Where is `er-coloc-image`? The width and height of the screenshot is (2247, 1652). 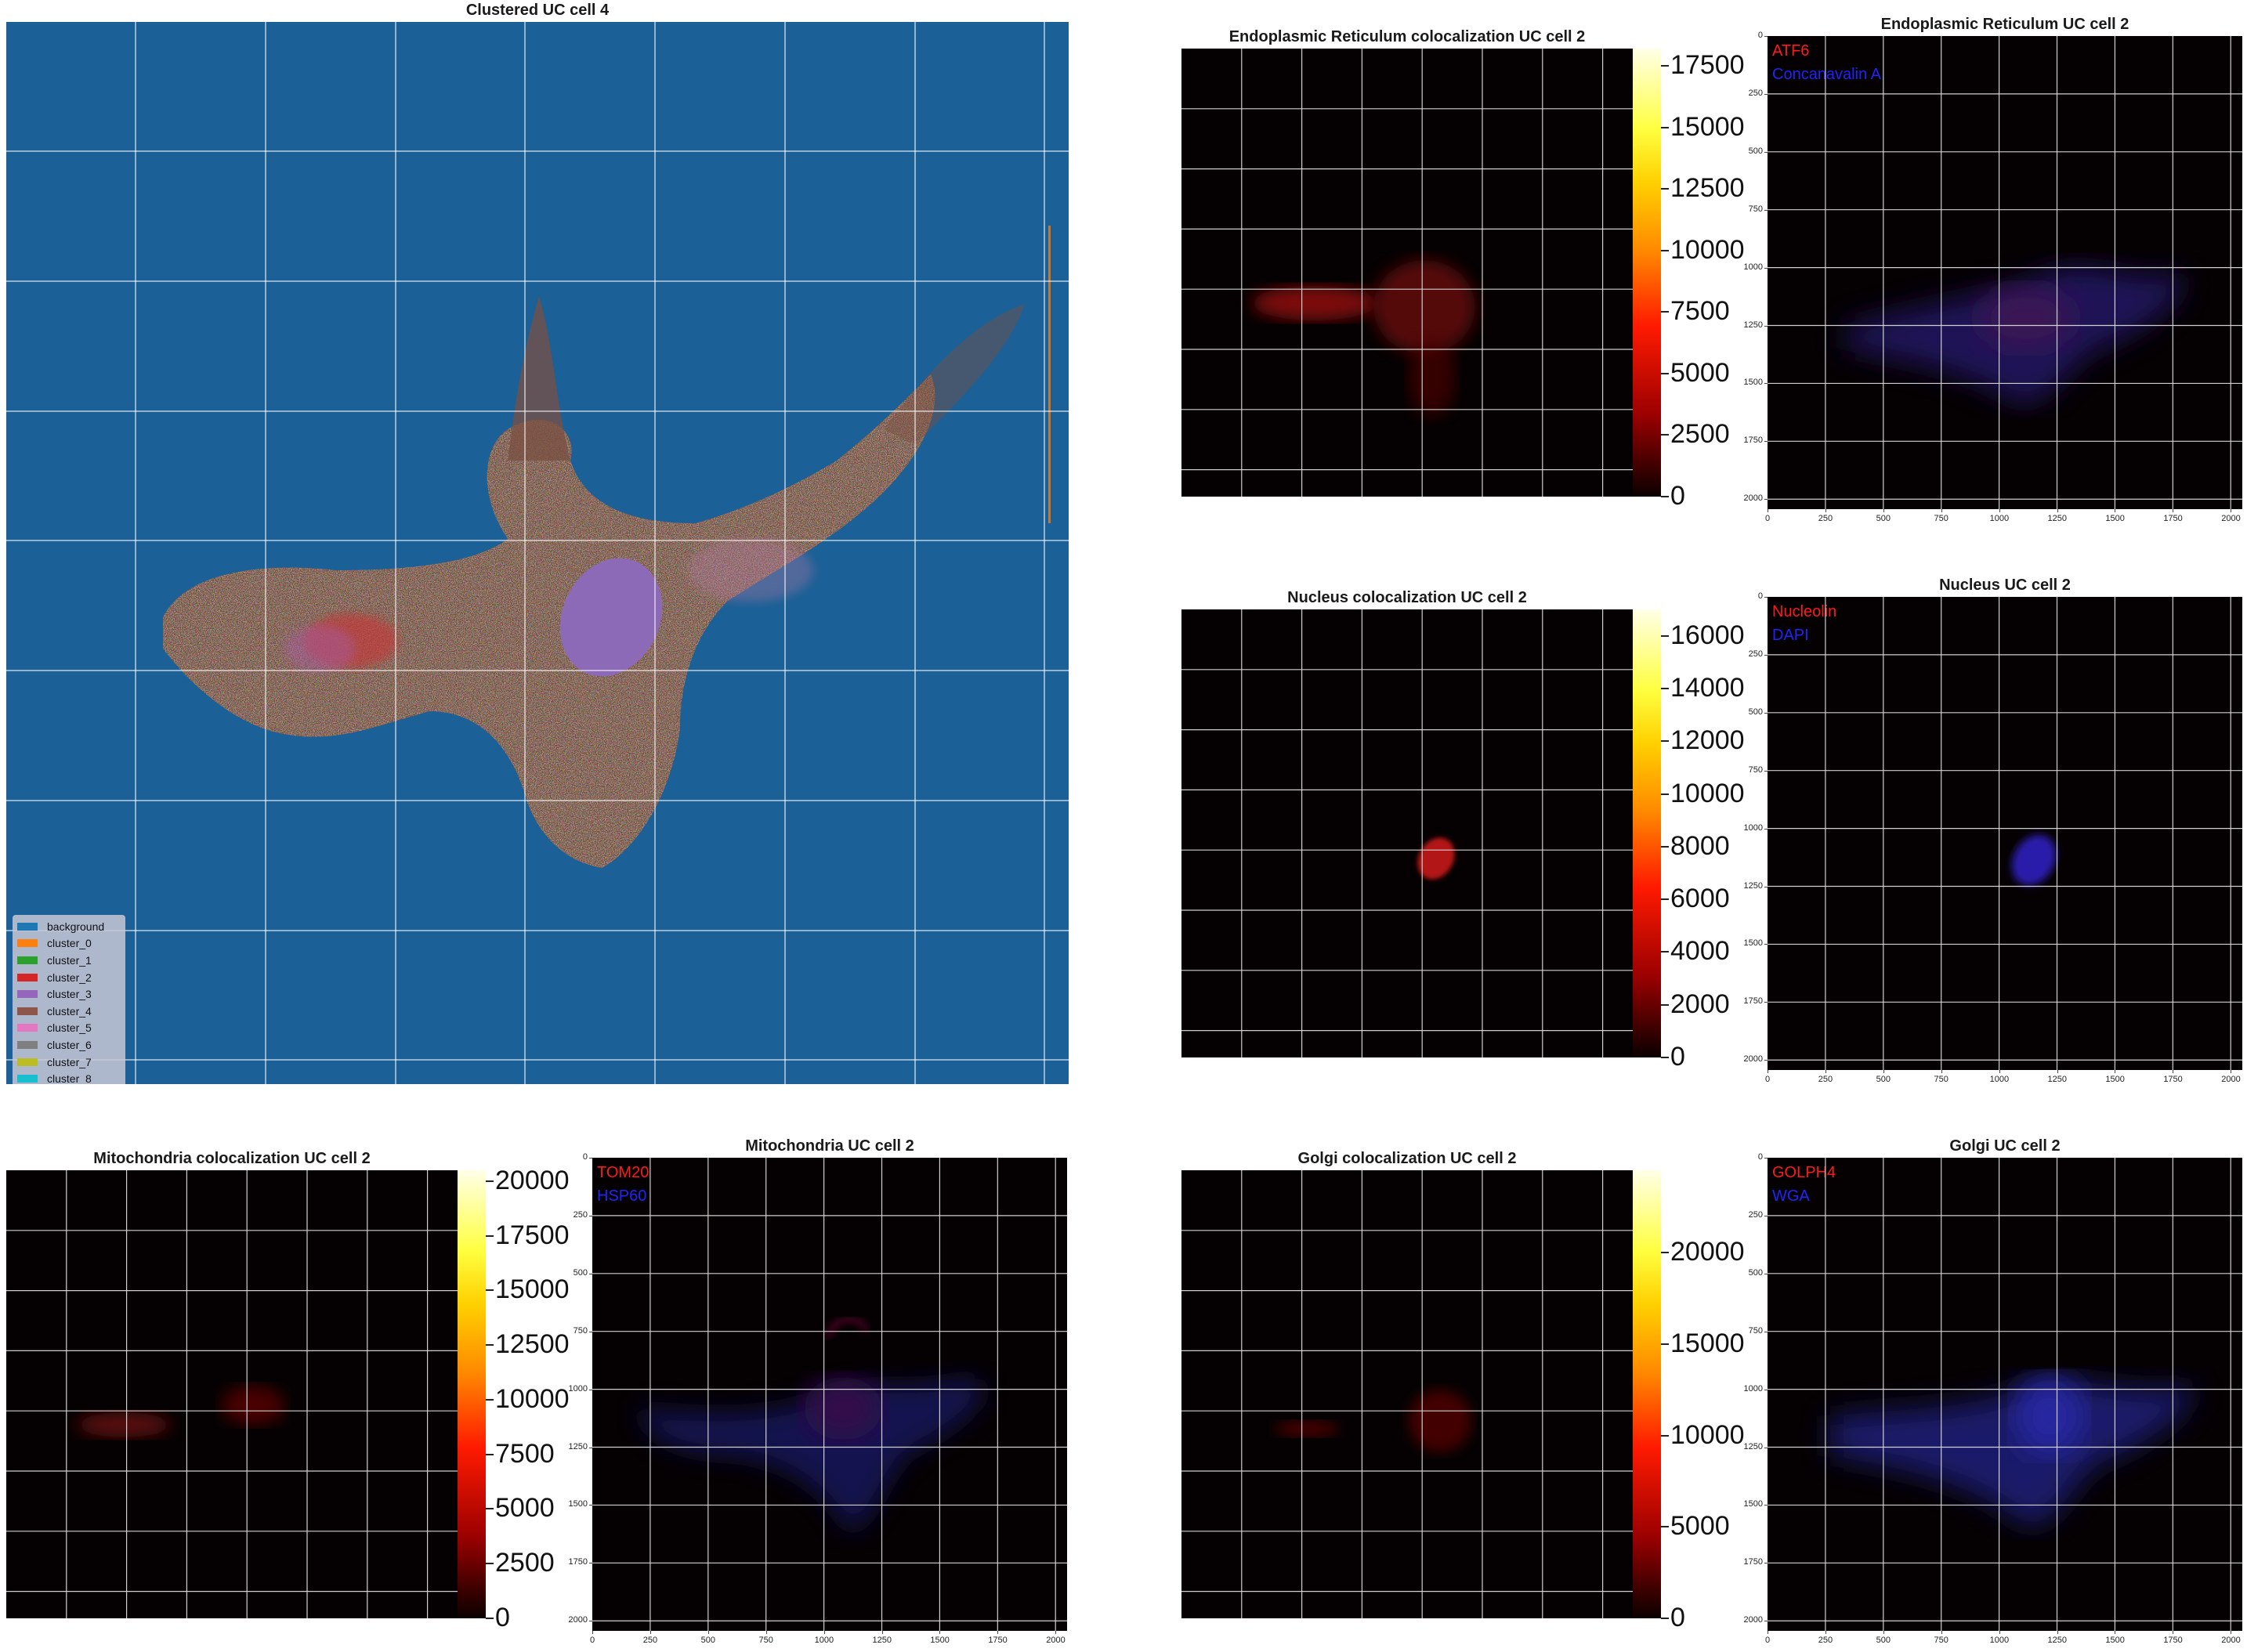
er-coloc-image is located at coordinates (1407, 273).